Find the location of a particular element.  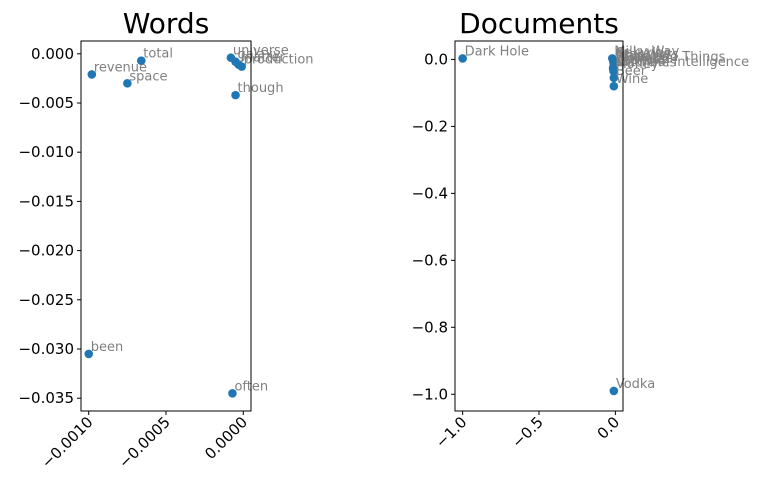

words-x-tick-label: −0.0005 is located at coordinates (144, 442).